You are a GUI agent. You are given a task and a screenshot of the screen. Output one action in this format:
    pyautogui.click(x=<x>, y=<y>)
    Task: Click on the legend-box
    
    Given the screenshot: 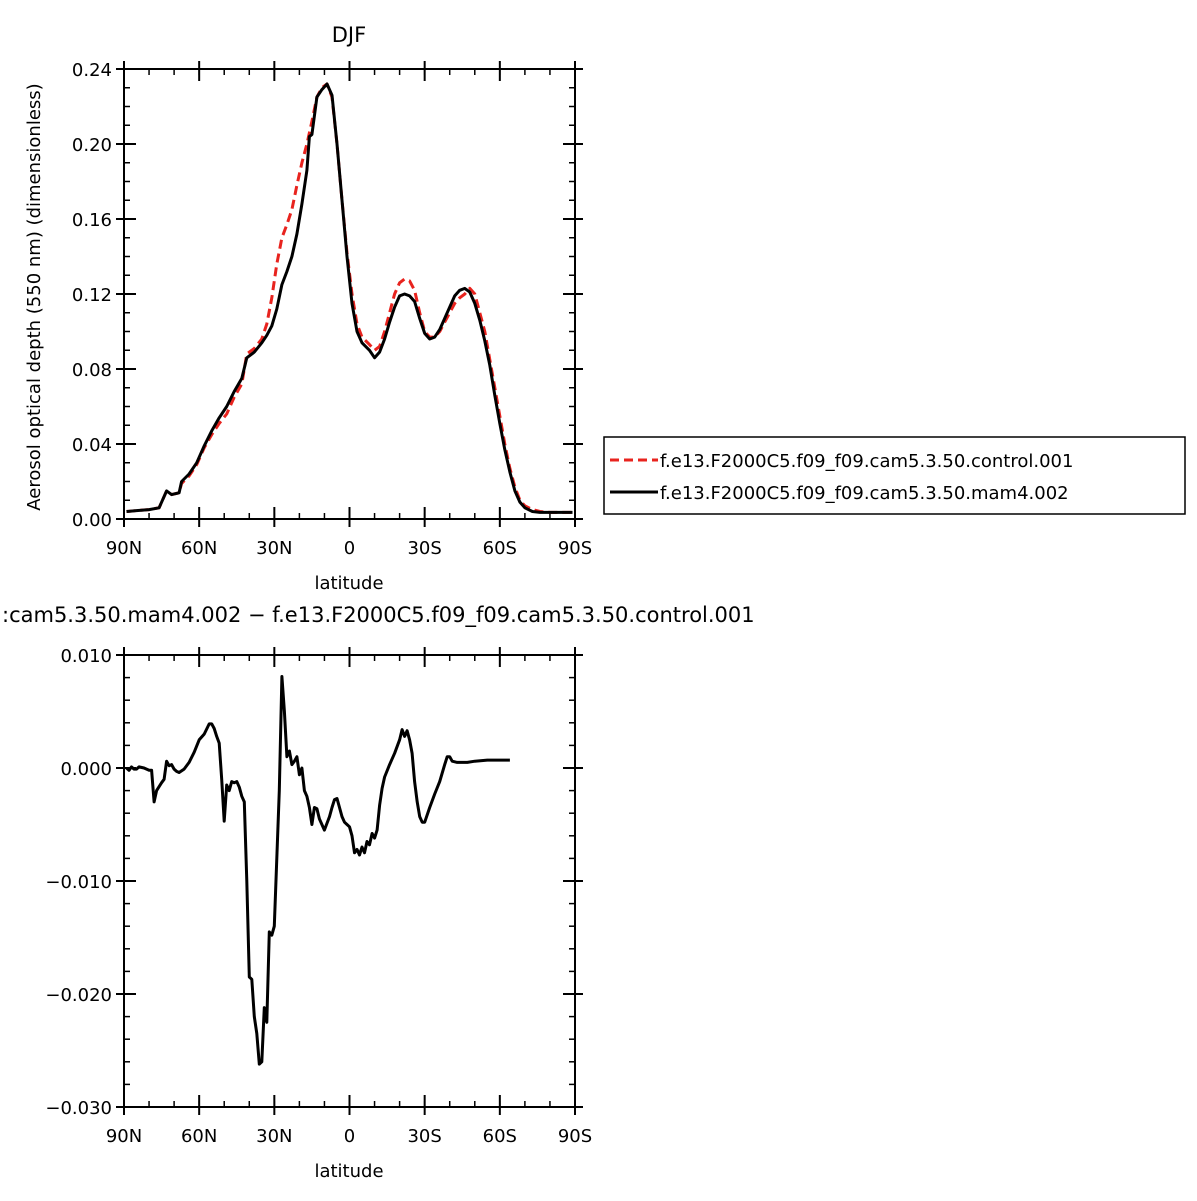 What is the action you would take?
    pyautogui.click(x=894, y=475)
    